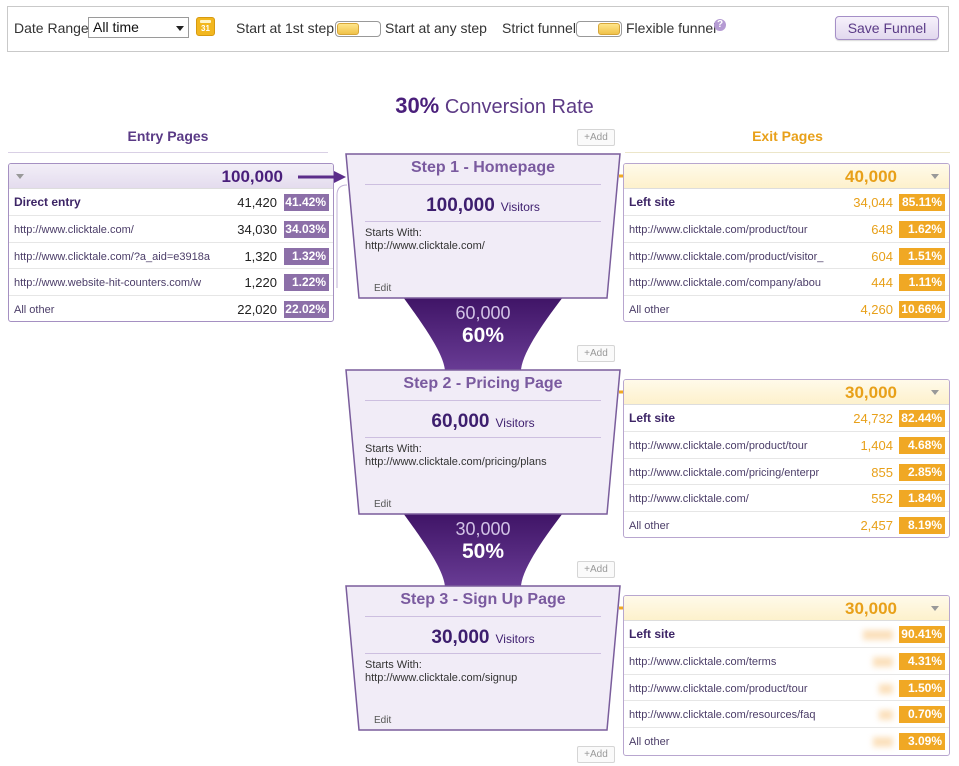 This screenshot has height=766, width=959. I want to click on table-row: http://www.clicktale.com/34,030 34.03%, so click(171, 229).